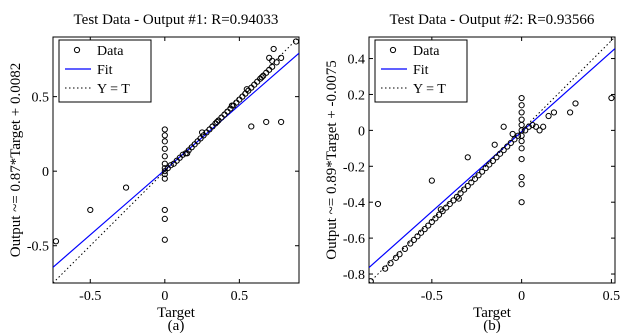  What do you see at coordinates (492, 325) in the screenshot?
I see `panel-caption: (b)` at bounding box center [492, 325].